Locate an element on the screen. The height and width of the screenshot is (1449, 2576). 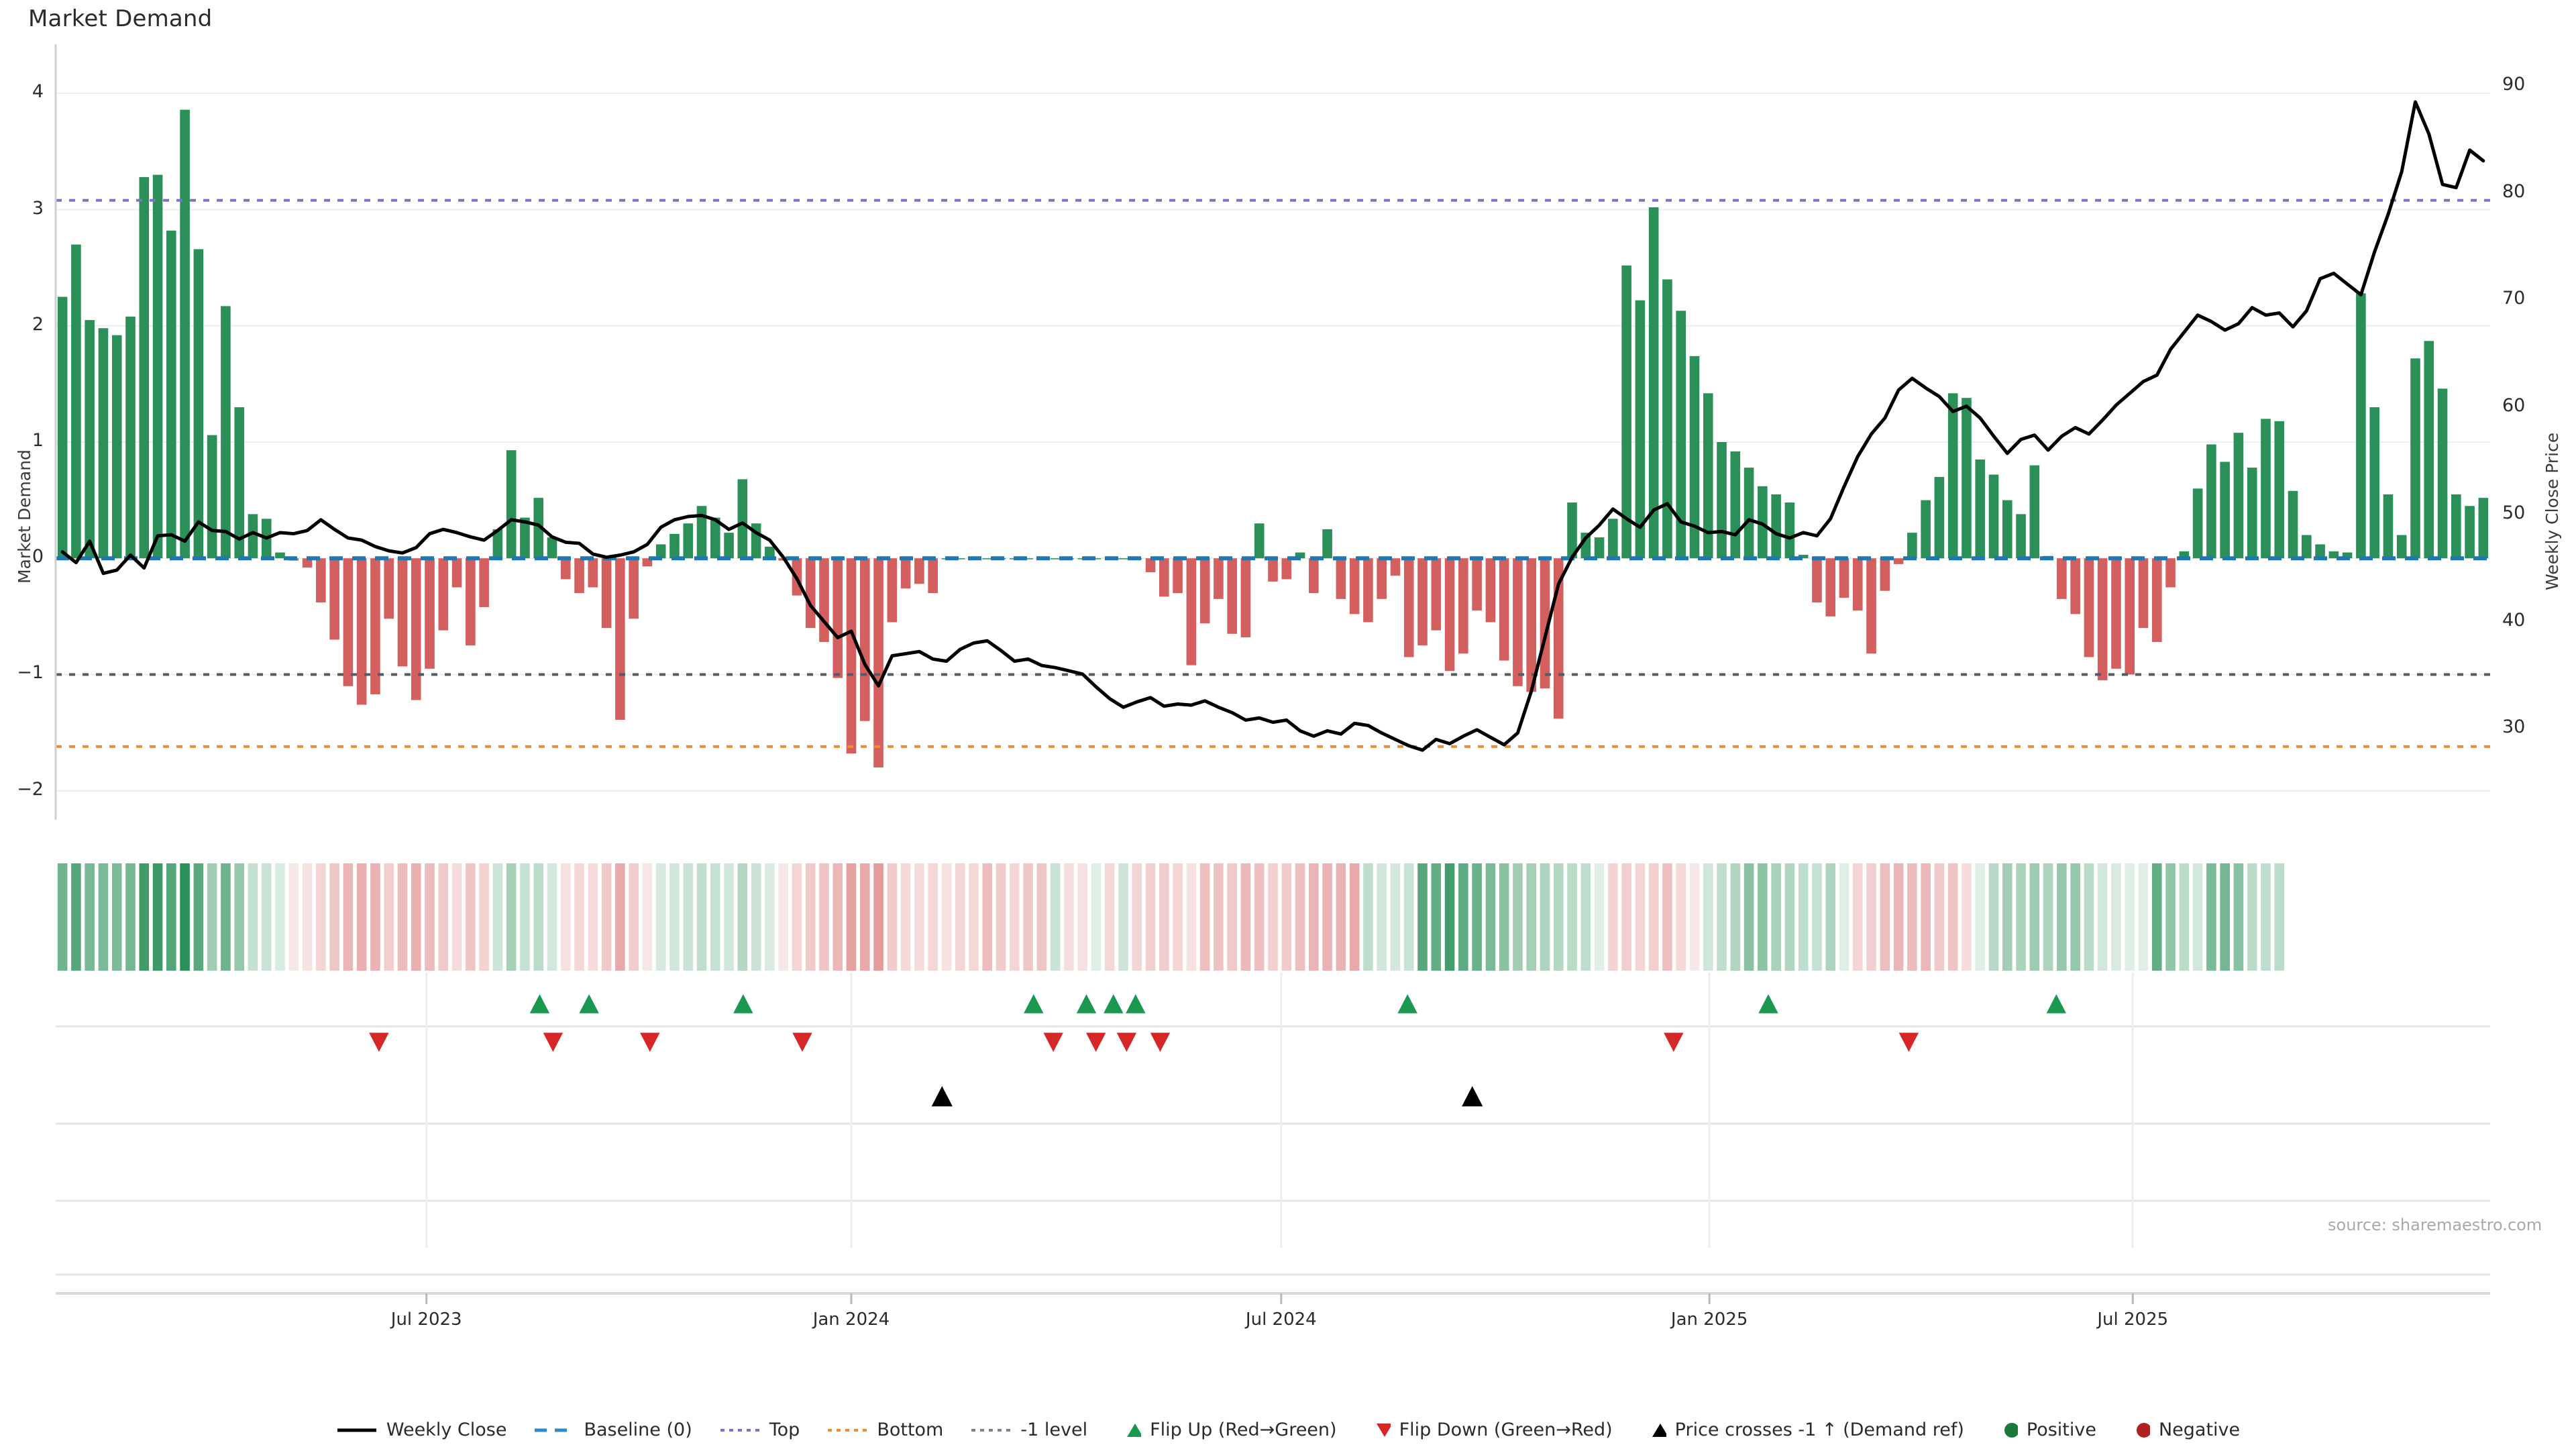
legend-item: Top is located at coordinates (759, 1430).